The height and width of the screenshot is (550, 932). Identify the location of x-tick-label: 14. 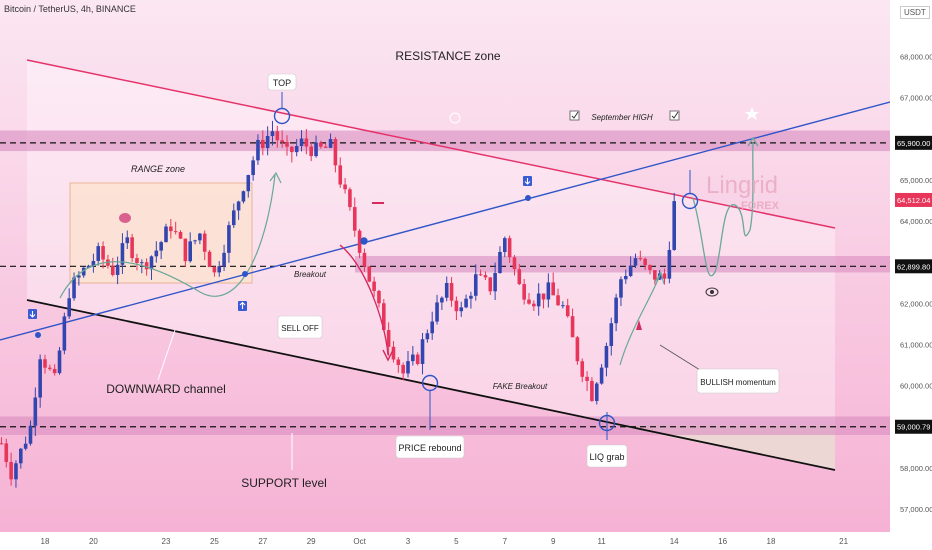
(674, 541).